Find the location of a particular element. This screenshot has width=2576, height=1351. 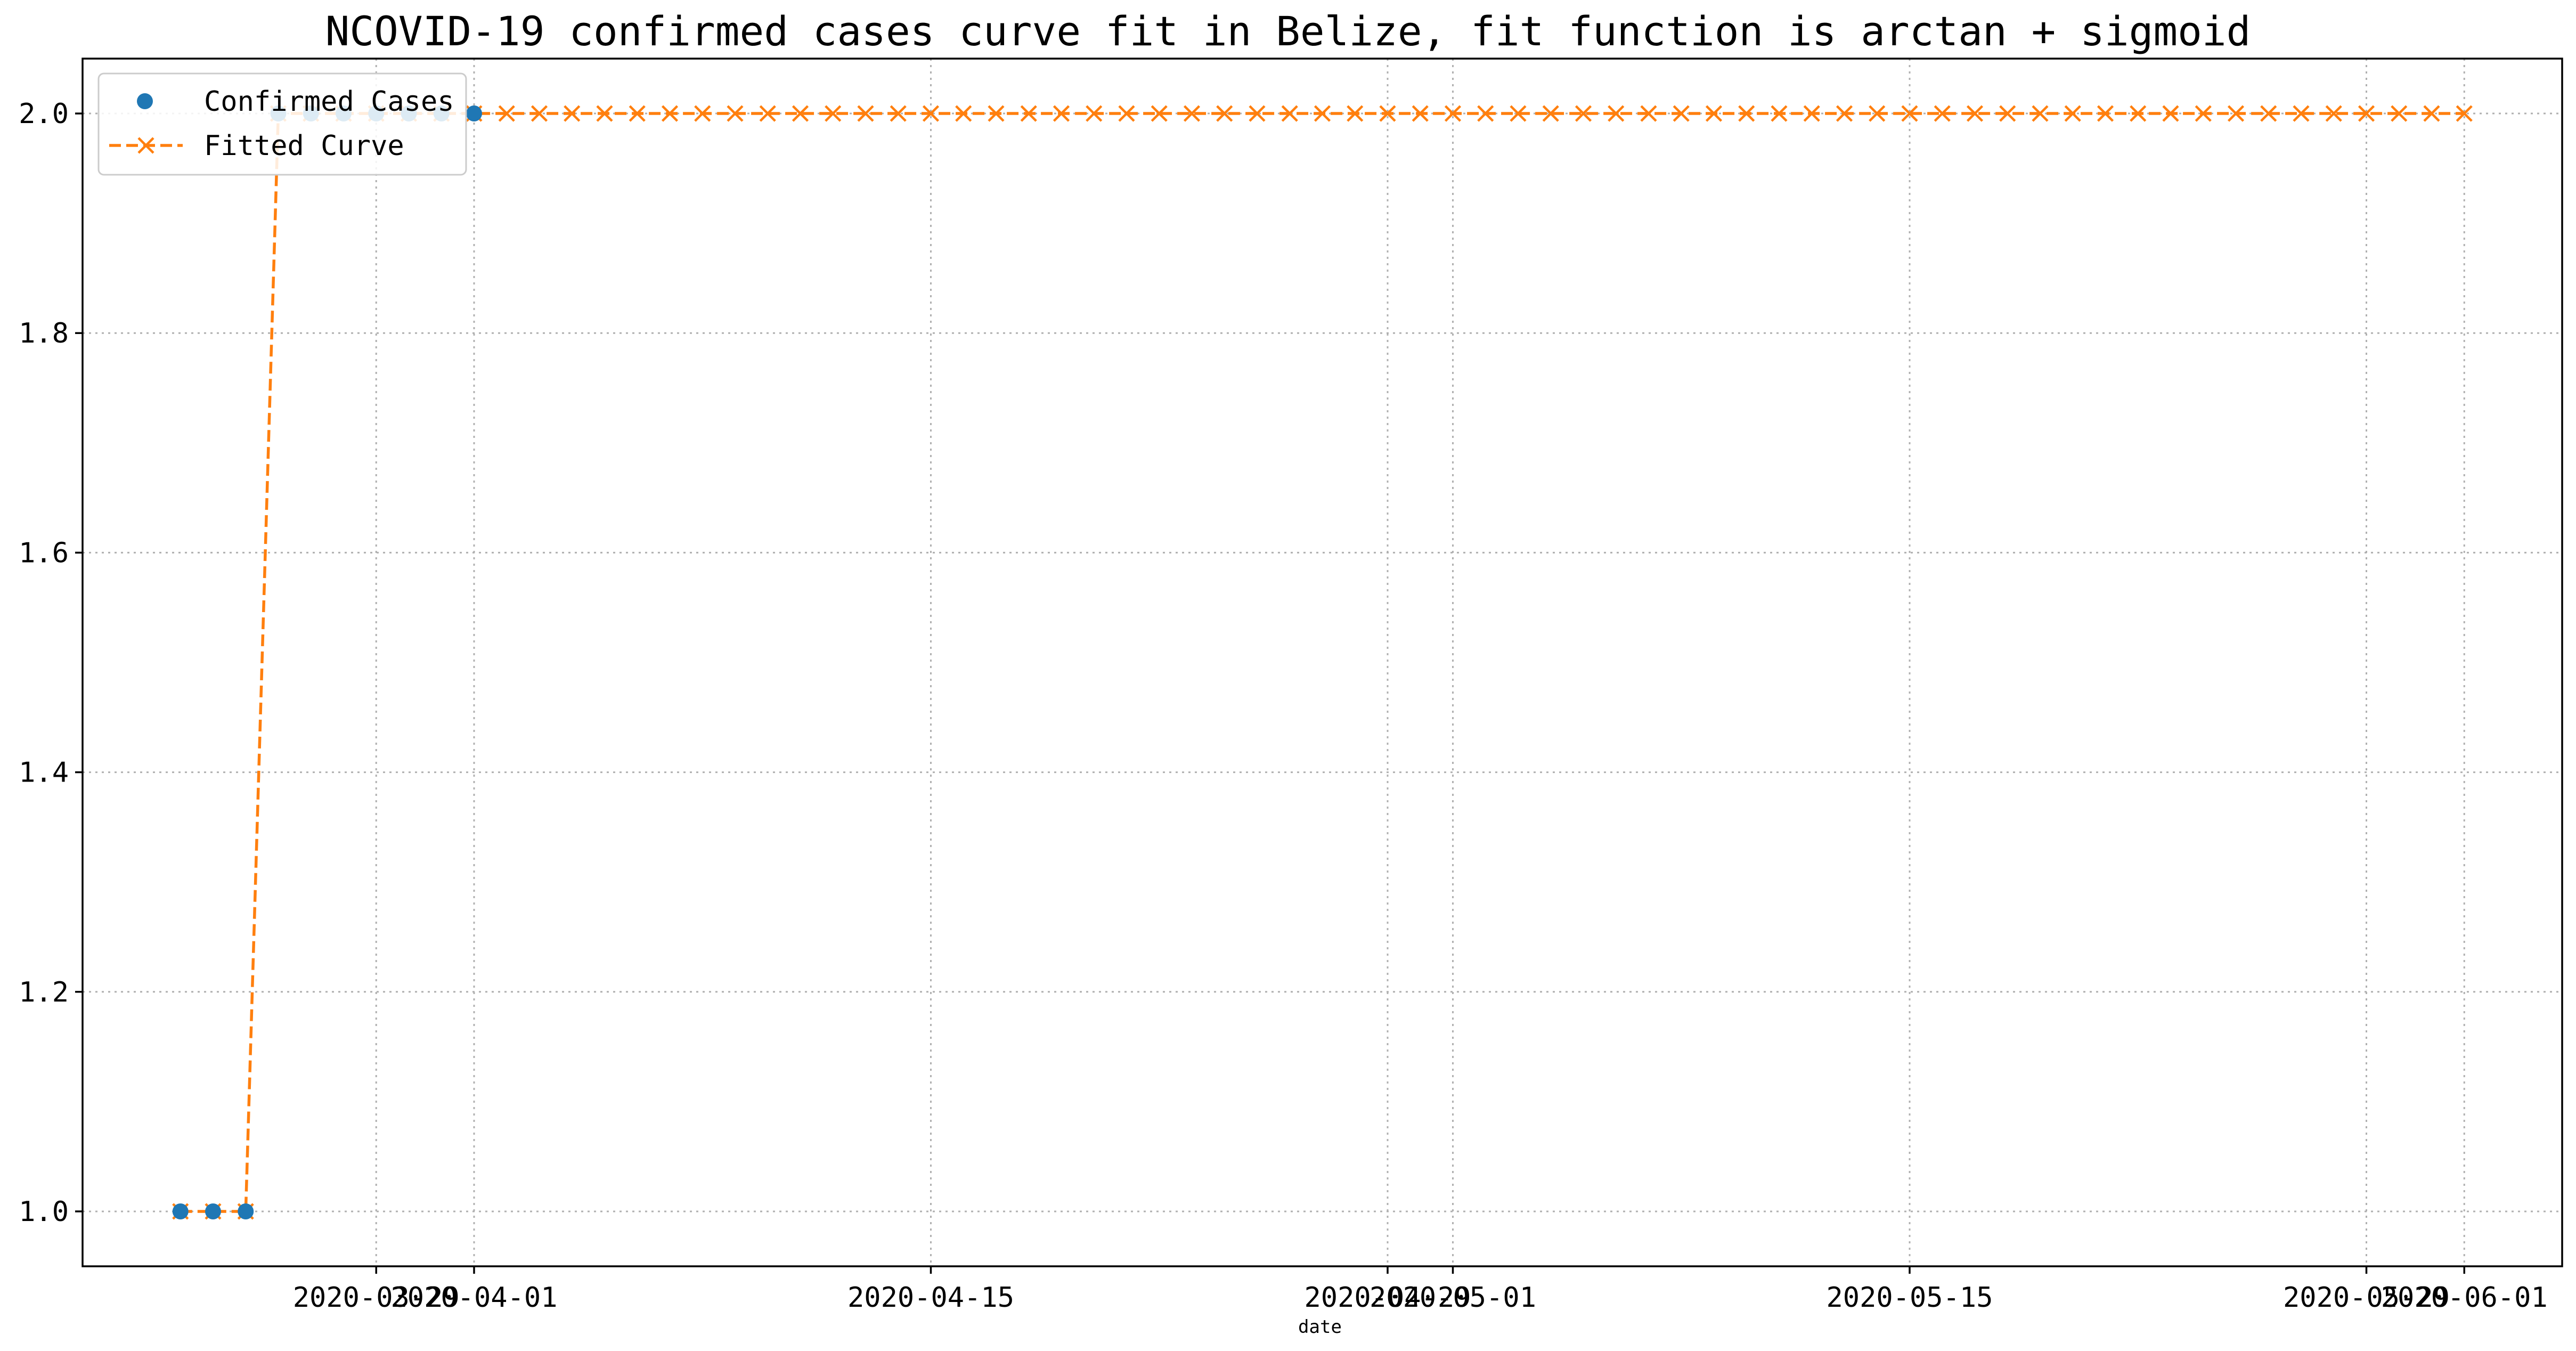

legend-entry-confirmed-cases: Confirmed Cases is located at coordinates (296, 102).